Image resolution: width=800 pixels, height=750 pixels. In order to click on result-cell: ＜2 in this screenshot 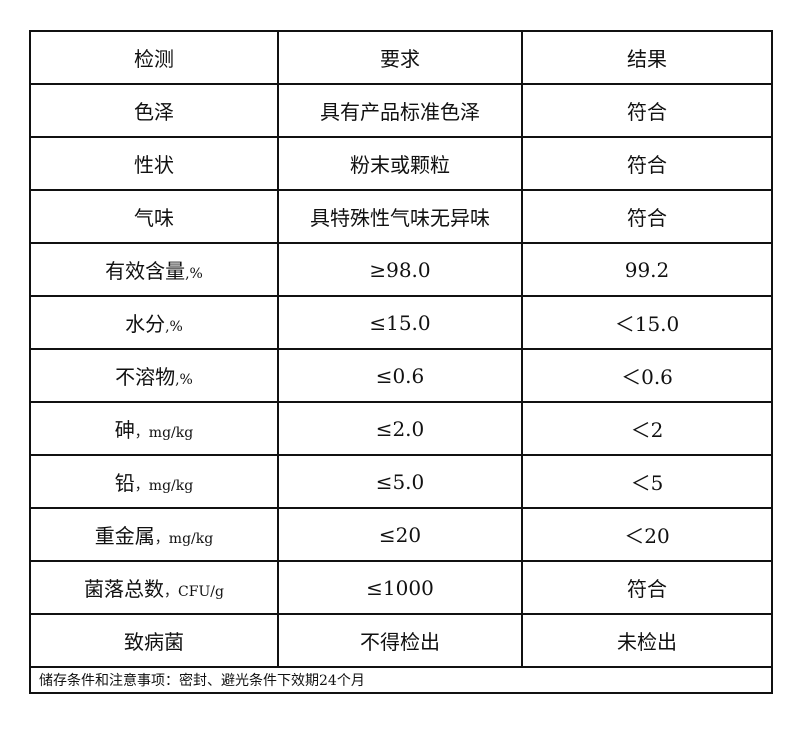, I will do `click(647, 428)`.